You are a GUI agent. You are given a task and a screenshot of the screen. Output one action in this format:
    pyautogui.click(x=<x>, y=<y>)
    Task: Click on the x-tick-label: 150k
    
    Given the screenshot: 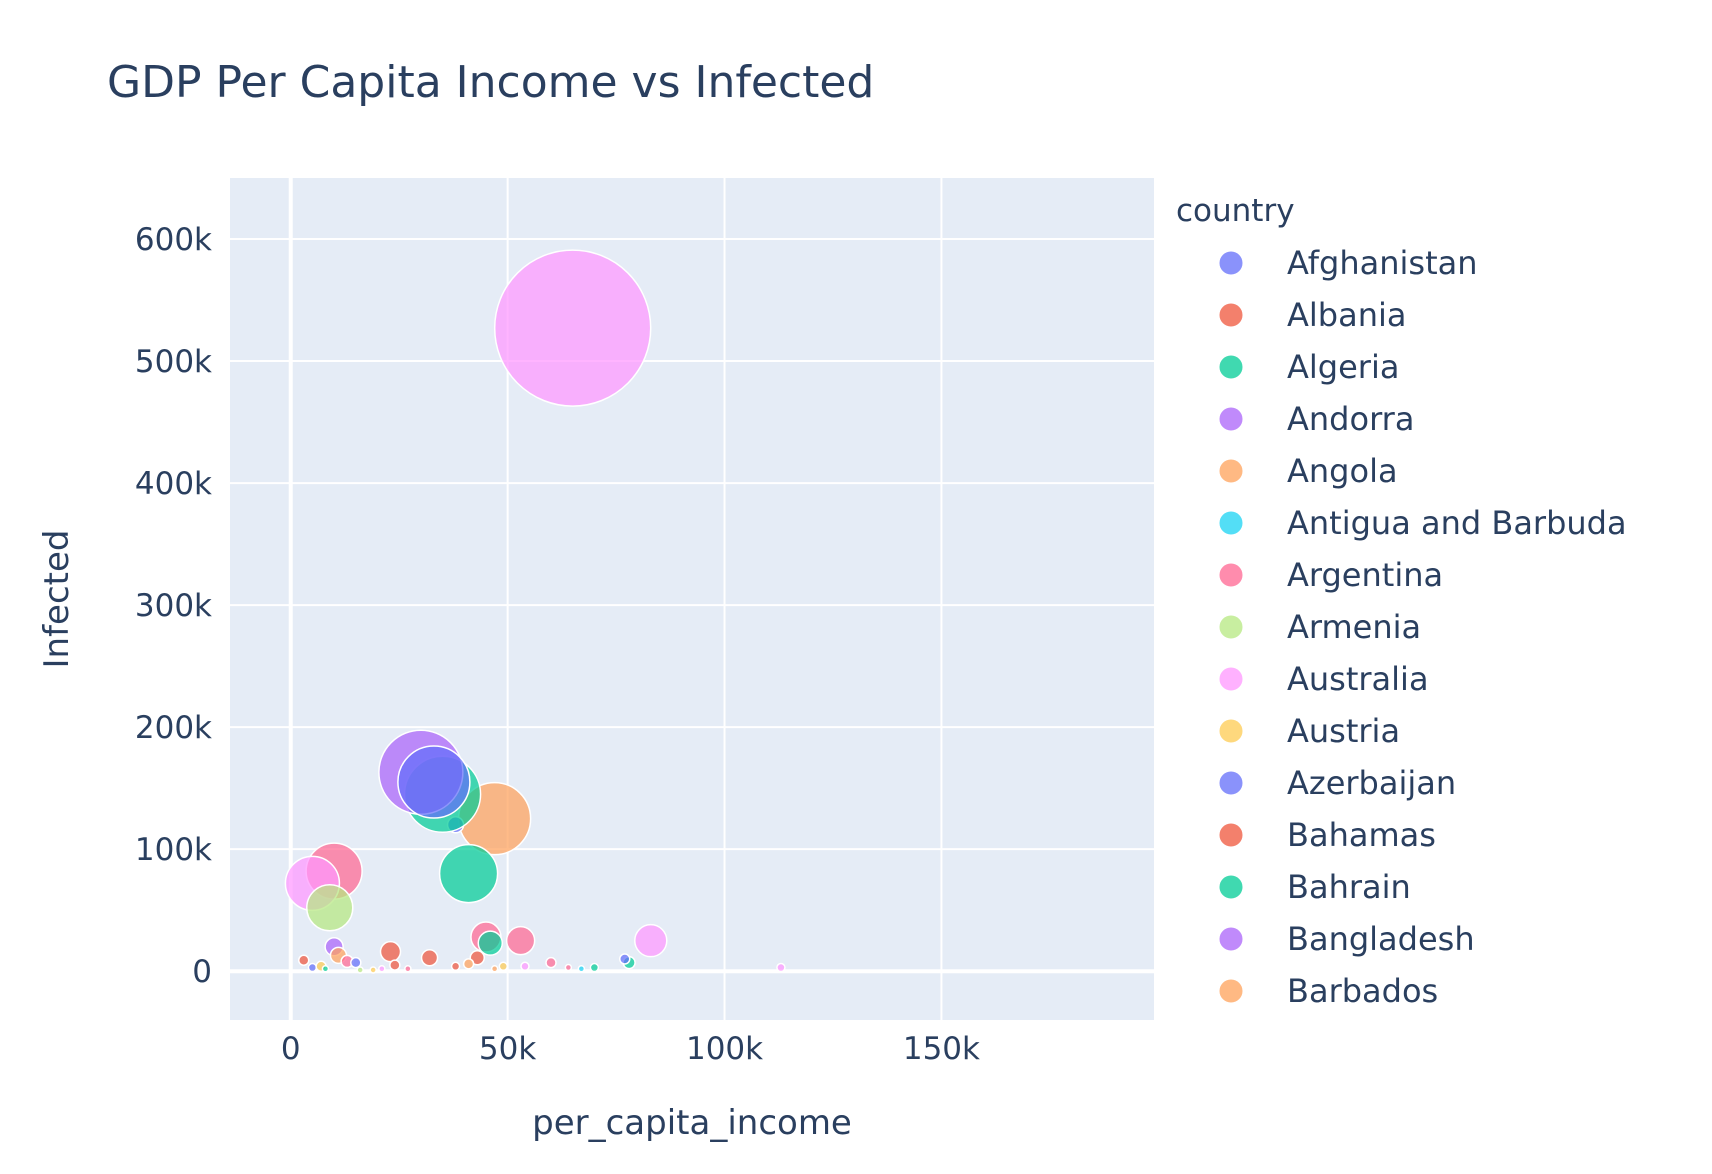 What is the action you would take?
    pyautogui.click(x=941, y=1049)
    